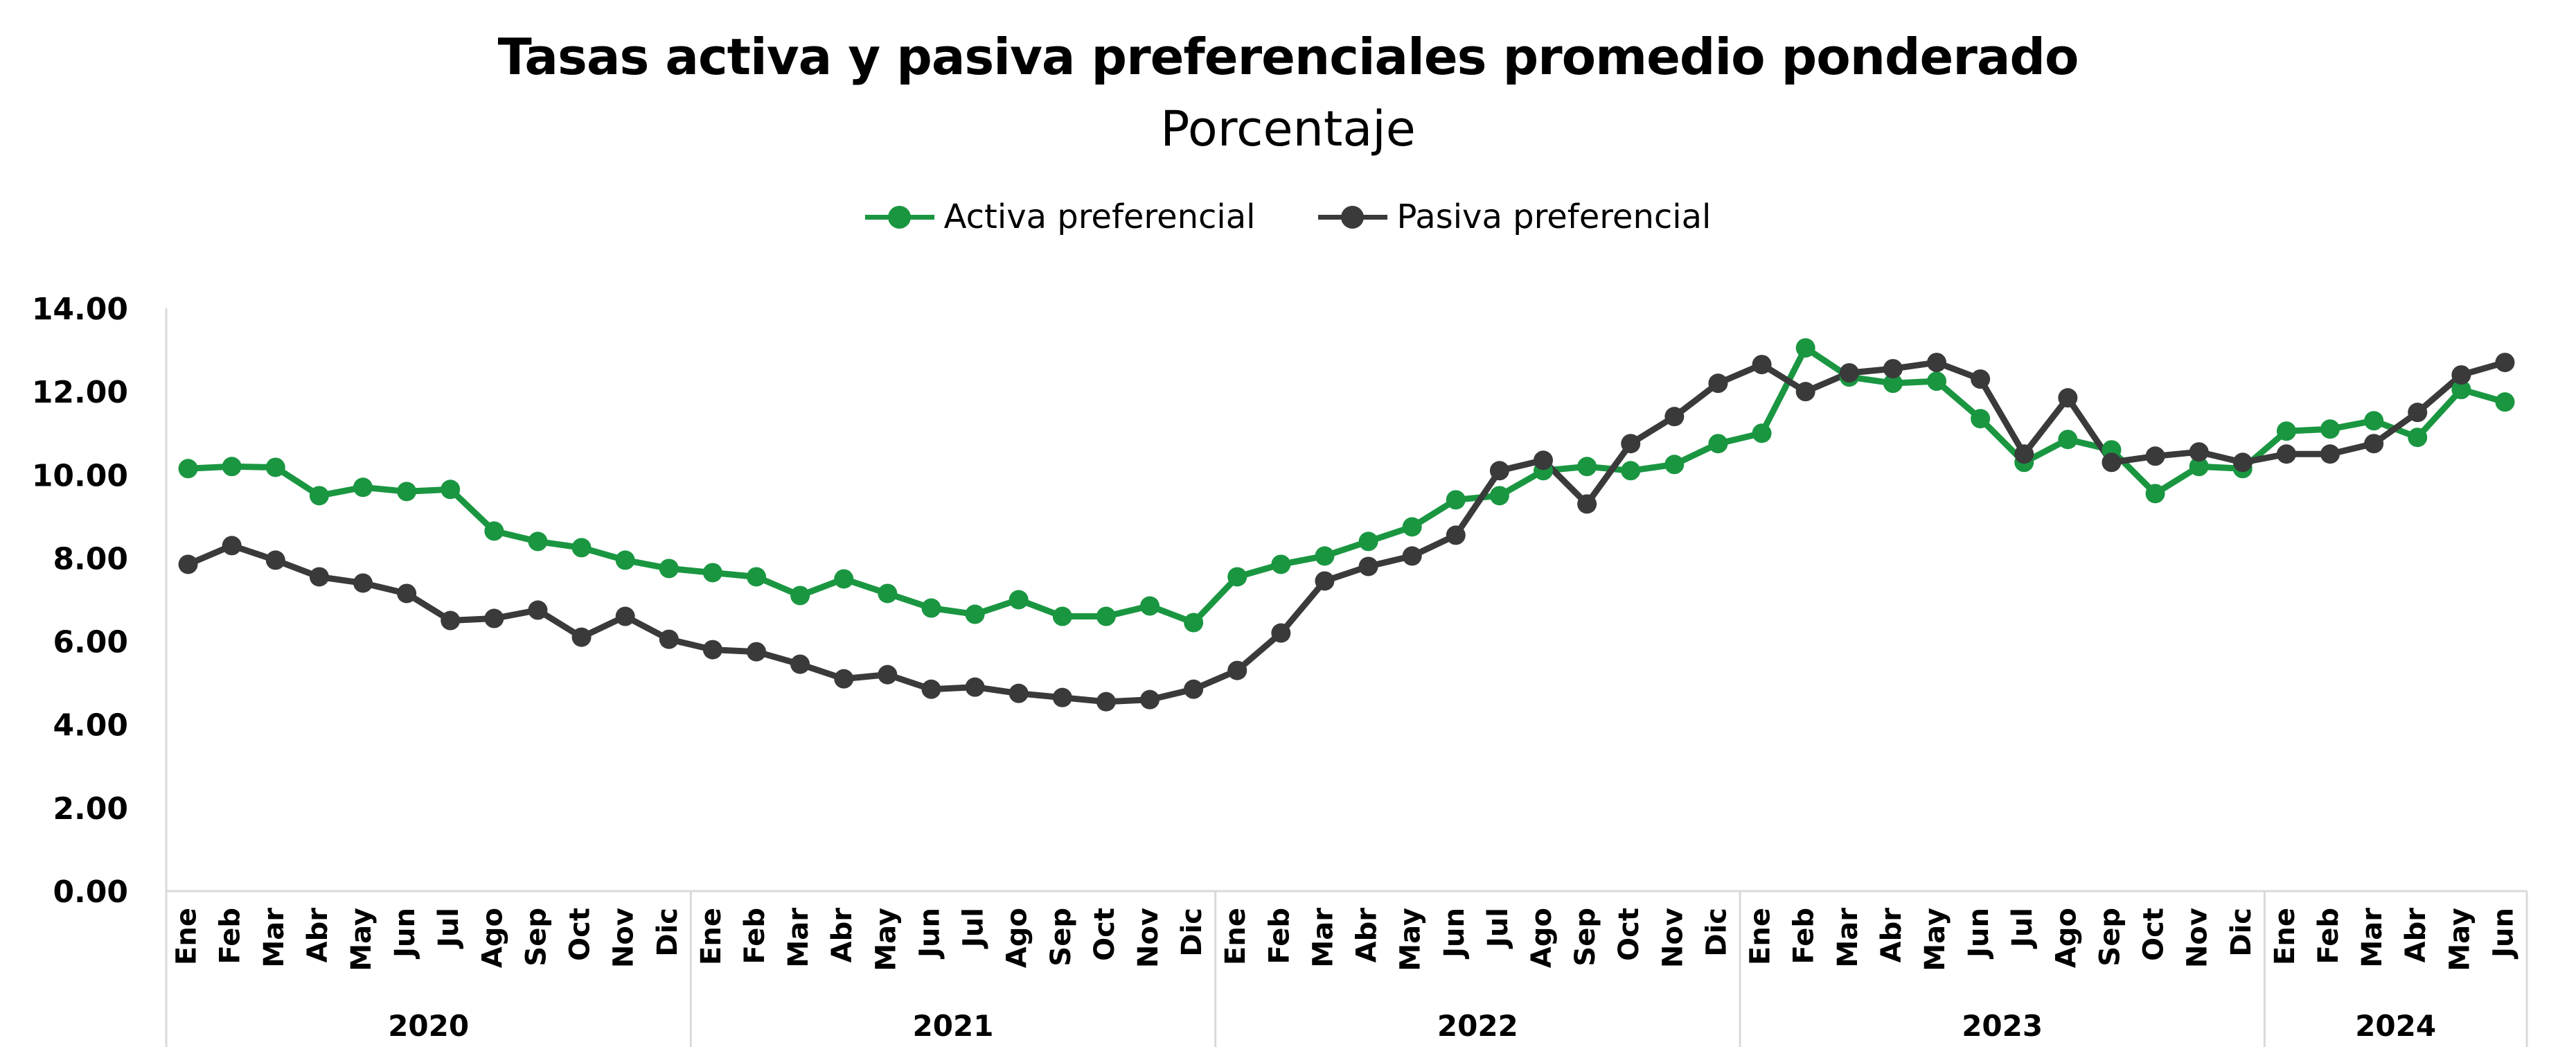 This screenshot has width=2576, height=1047. Describe the element at coordinates (80, 392) in the screenshot. I see `y-tick-label: 12.00` at that location.